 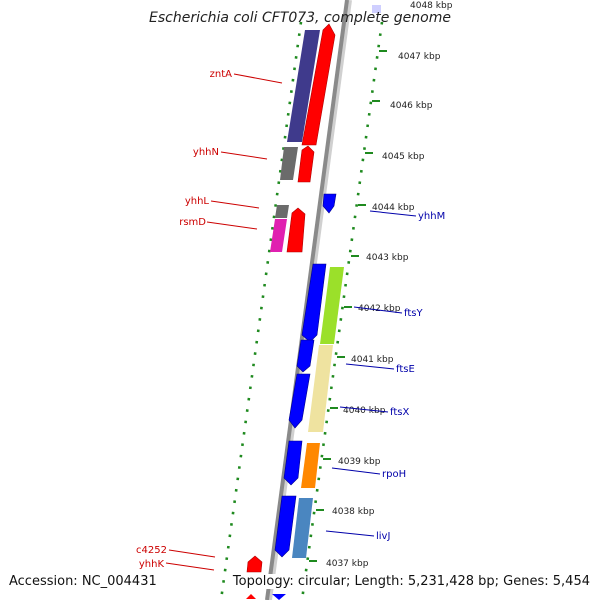 I want to click on tick-label: 4039 kbp, so click(x=359, y=462).